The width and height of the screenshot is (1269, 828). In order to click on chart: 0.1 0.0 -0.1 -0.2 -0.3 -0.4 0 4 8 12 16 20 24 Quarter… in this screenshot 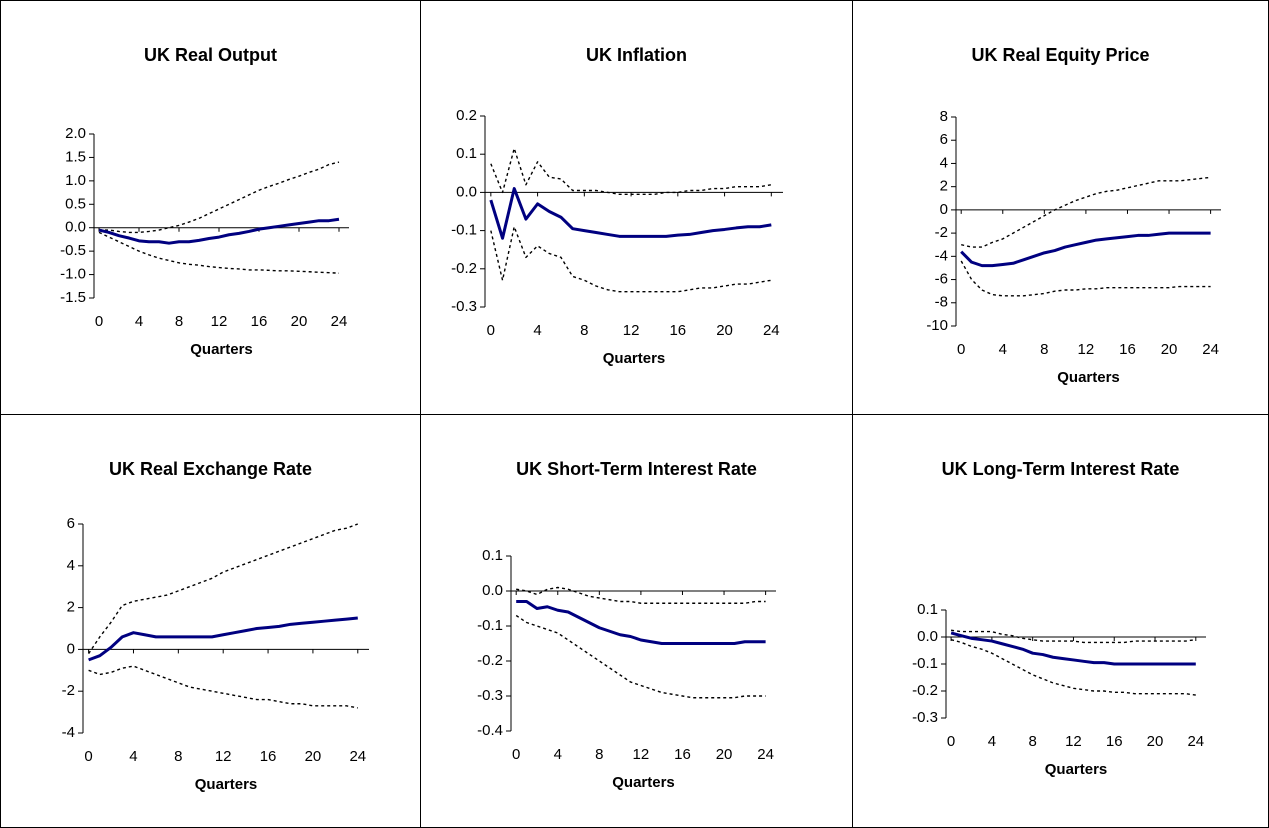, I will do `click(626, 669)`.